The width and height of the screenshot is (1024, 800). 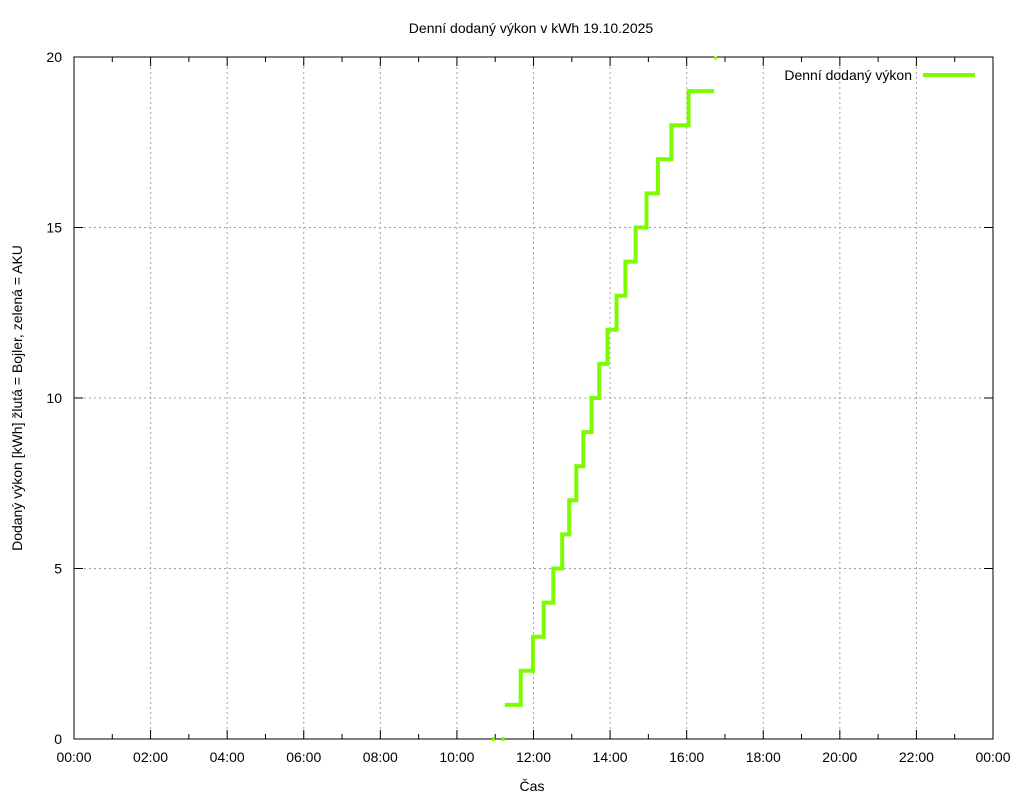 What do you see at coordinates (58, 569) in the screenshot?
I see `y-tick-label: 5` at bounding box center [58, 569].